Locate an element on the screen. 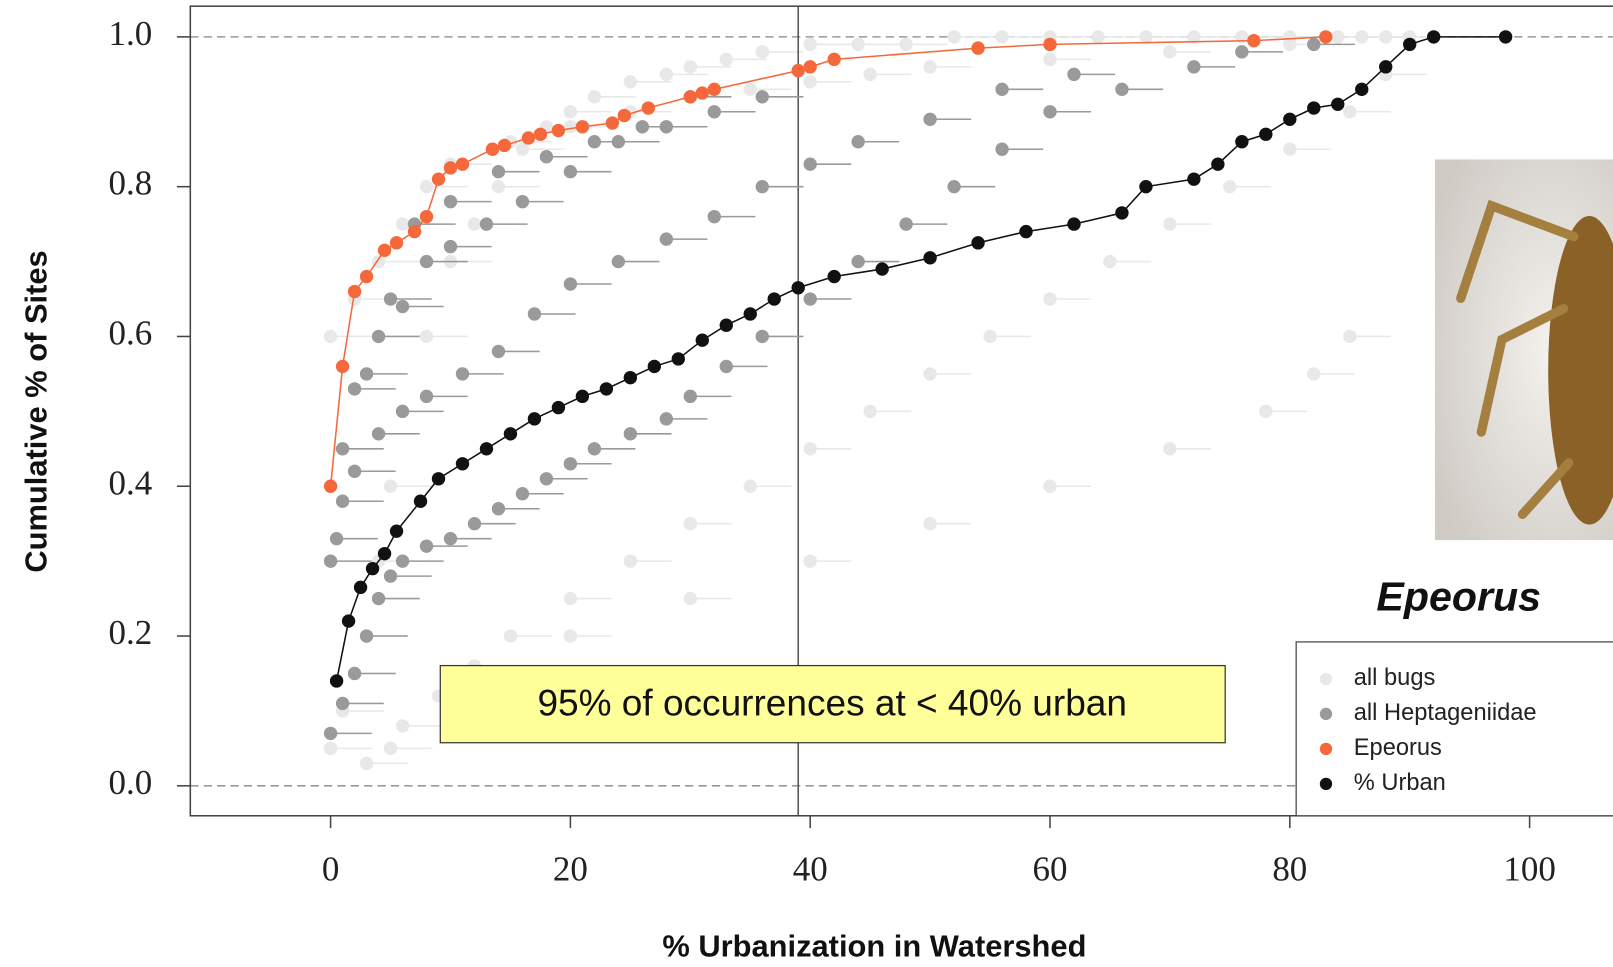  annotation: 95% of occurrences at < 40% urban is located at coordinates (832, 702).